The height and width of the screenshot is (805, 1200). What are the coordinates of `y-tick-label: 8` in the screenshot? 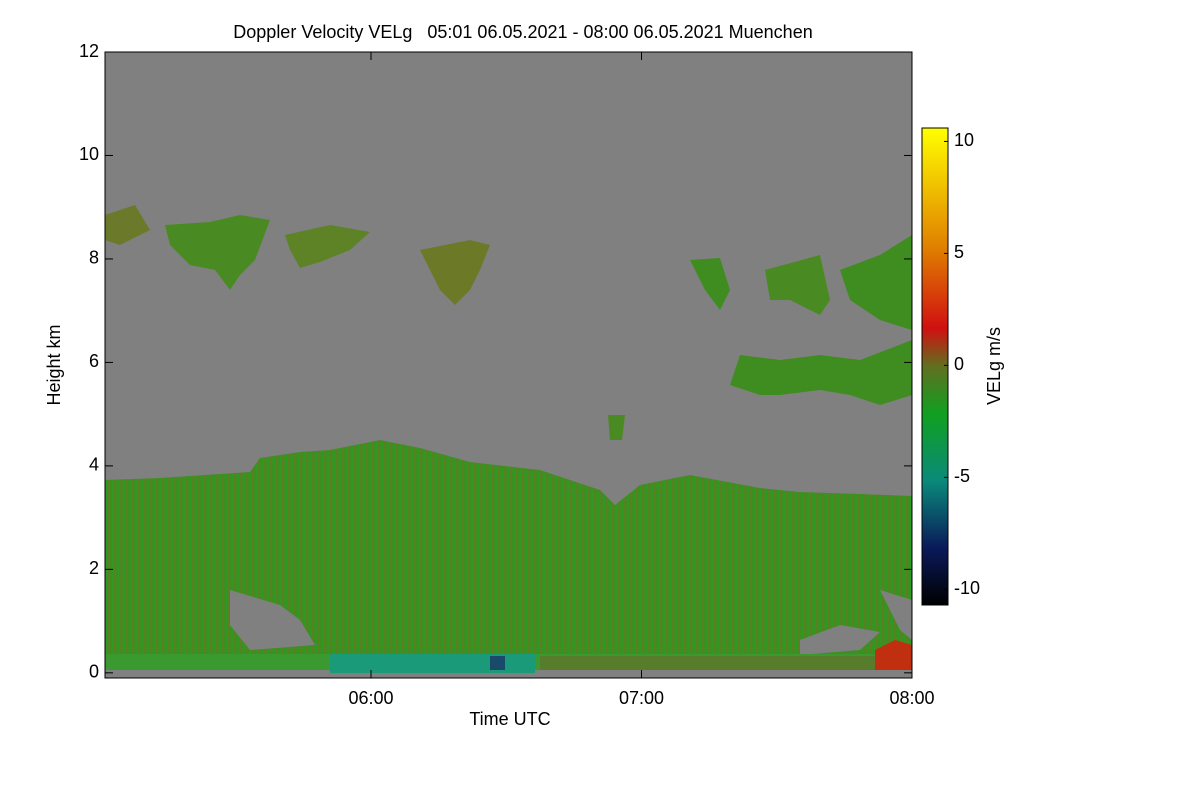 It's located at (94, 258).